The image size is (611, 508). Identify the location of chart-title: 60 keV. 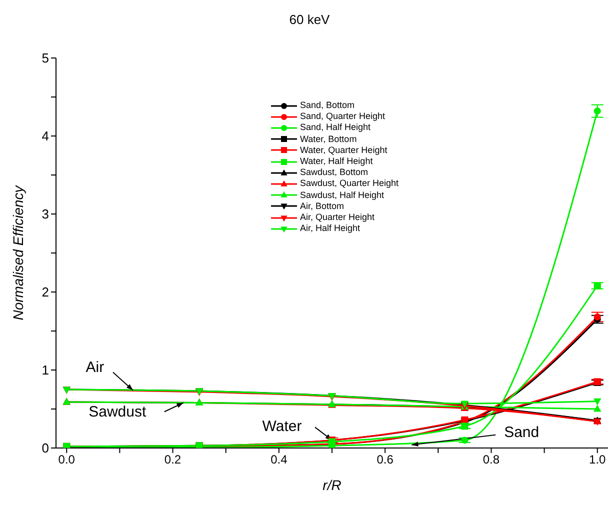
(309, 19).